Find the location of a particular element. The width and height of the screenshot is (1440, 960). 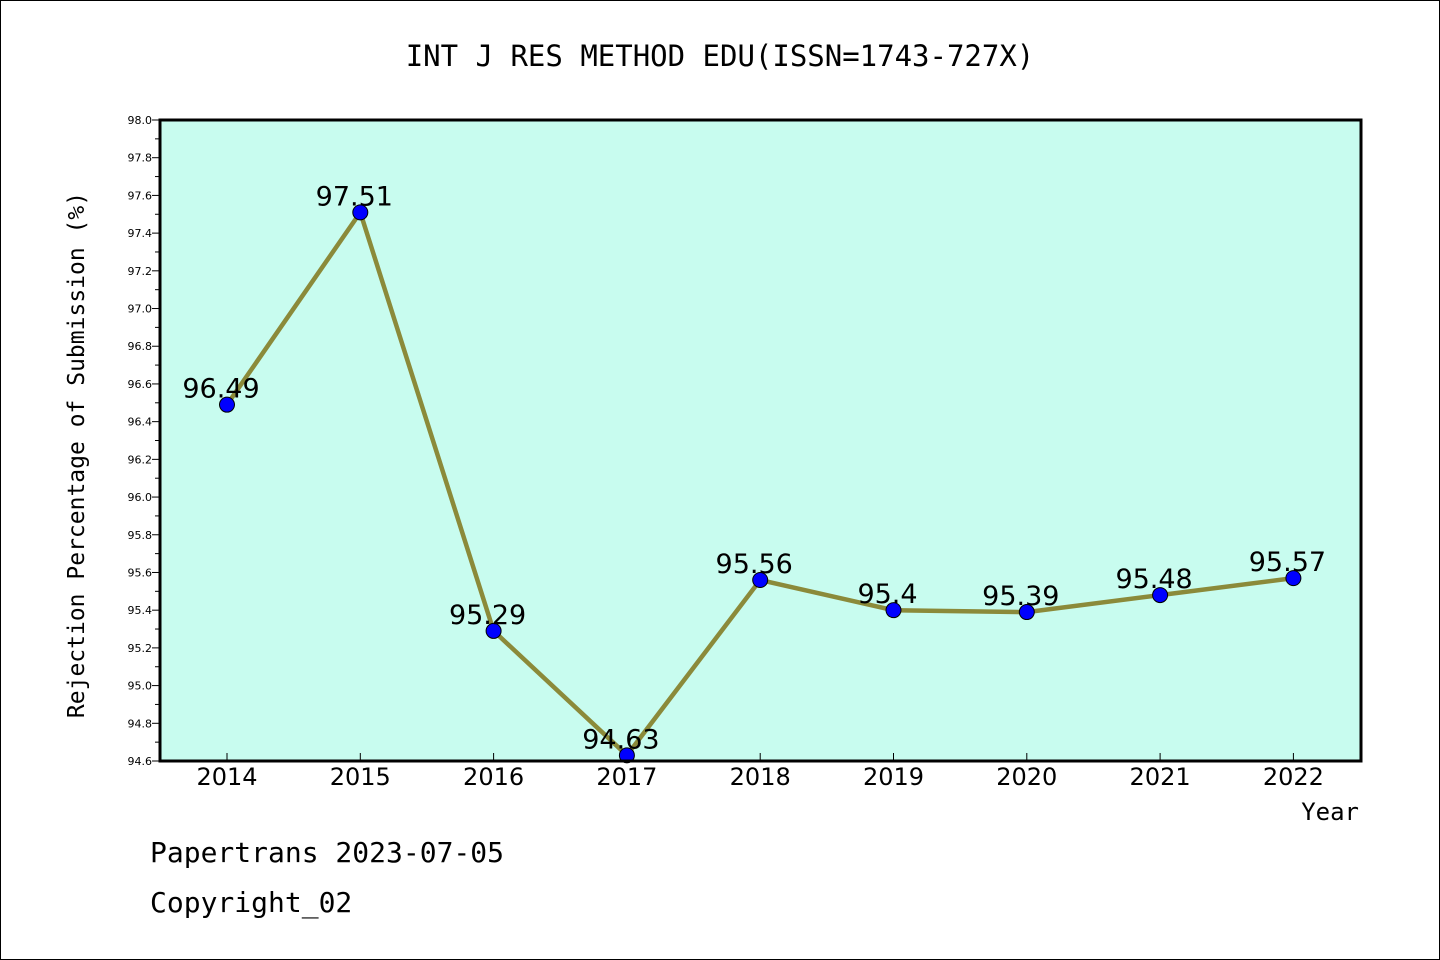

y-tick-label: 97.6 is located at coordinates (140, 195).